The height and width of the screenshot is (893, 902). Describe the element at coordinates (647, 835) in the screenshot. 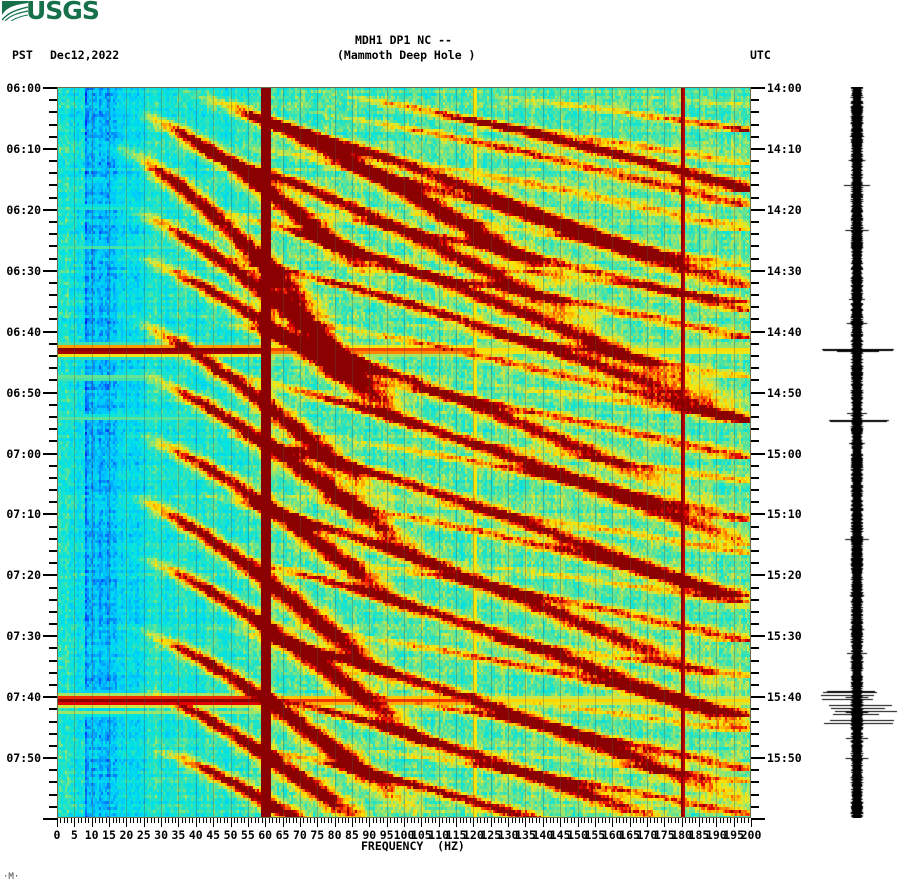

I see `freq-label: 170` at that location.